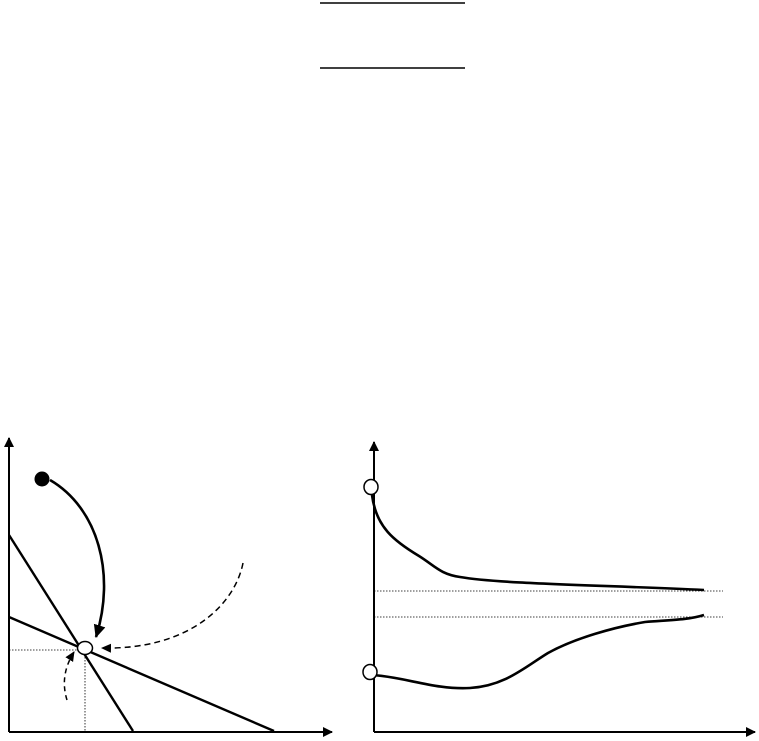 The image size is (759, 741). What do you see at coordinates (392, 35) in the screenshot?
I see `header-rules` at bounding box center [392, 35].